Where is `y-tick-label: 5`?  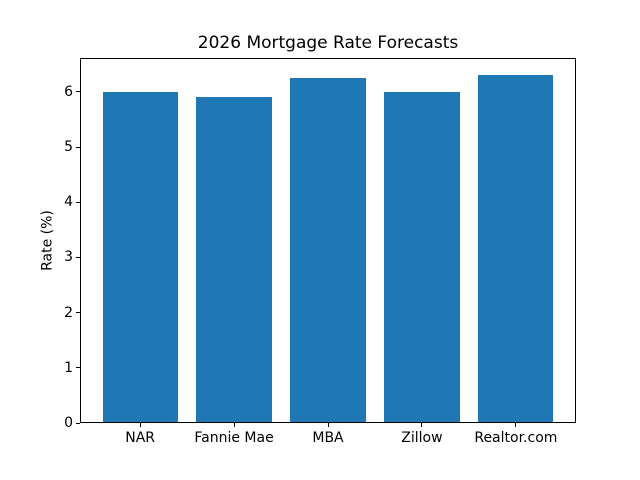 y-tick-label: 5 is located at coordinates (68, 147).